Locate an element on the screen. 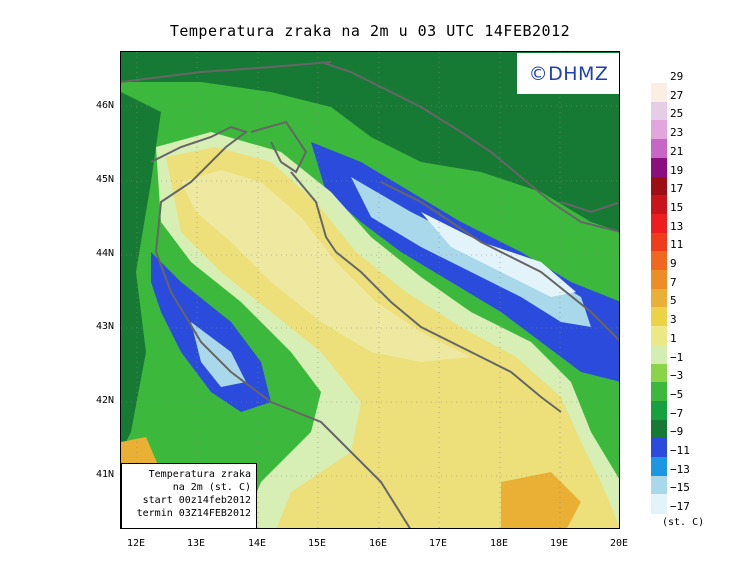 The width and height of the screenshot is (740, 582). legend-label: 25 is located at coordinates (677, 114).